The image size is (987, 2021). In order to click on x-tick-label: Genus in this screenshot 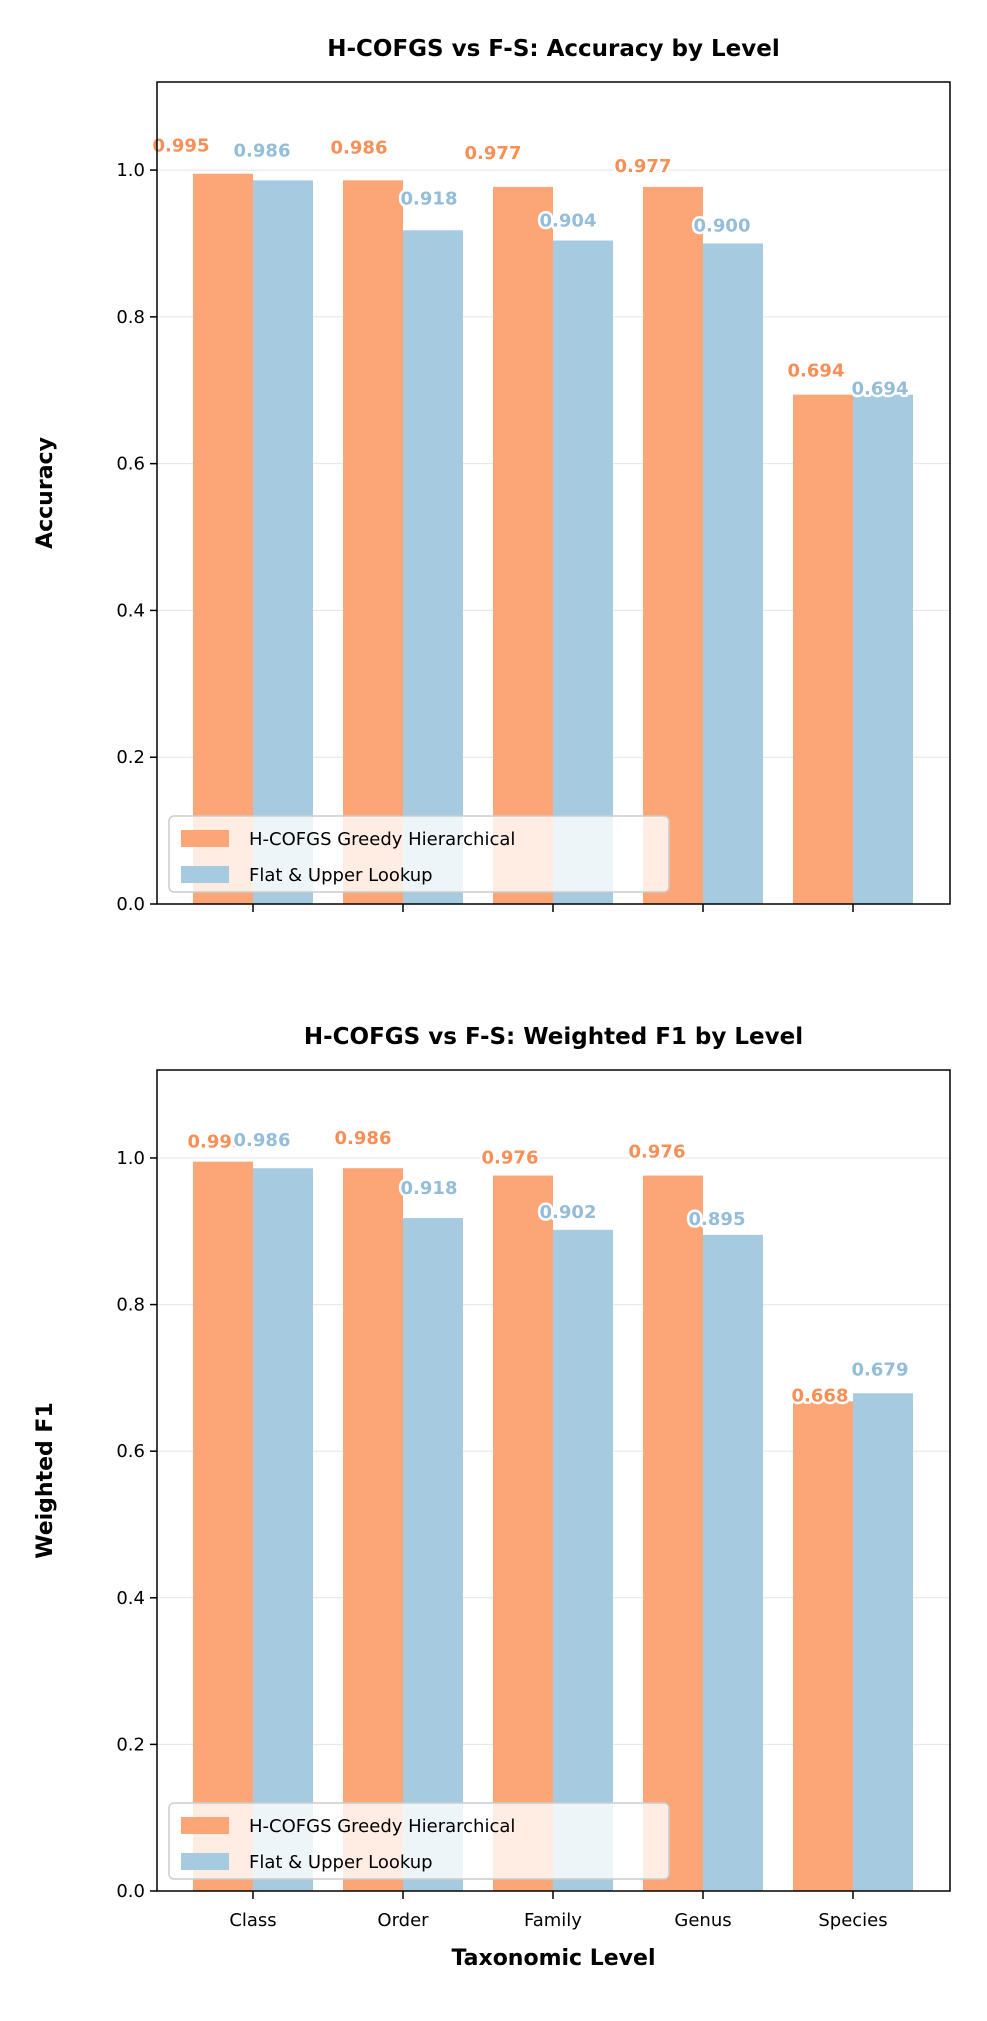, I will do `click(702, 1920)`.